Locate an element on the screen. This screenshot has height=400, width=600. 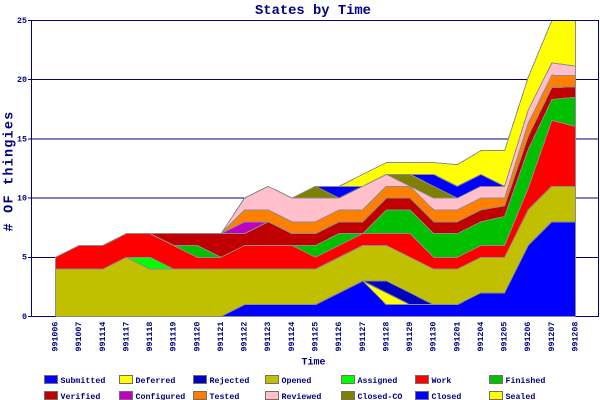
svg-text: 991120 is located at coordinates (197, 337).